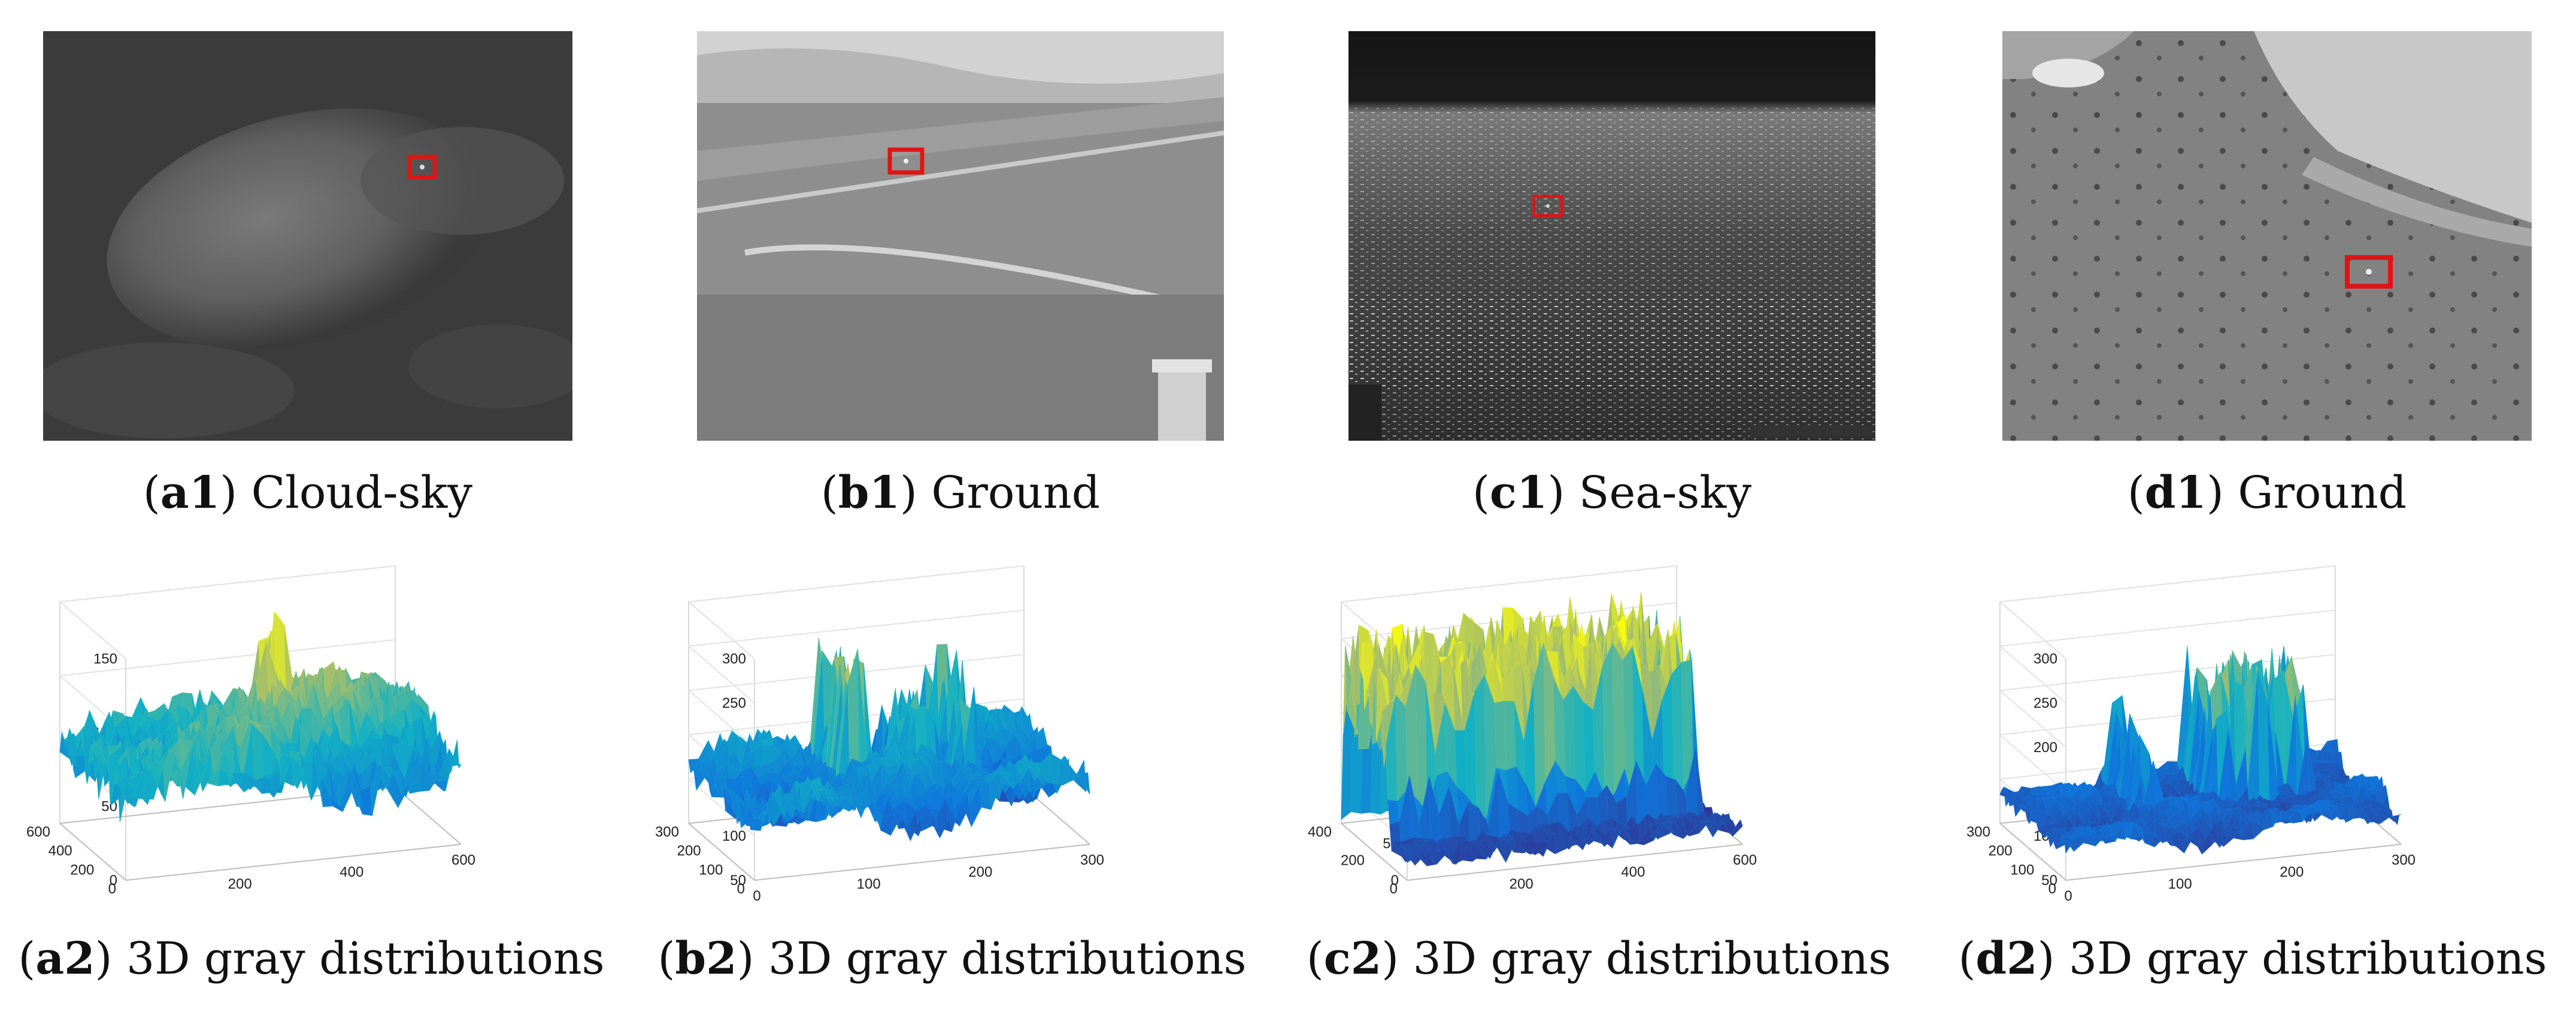  I want to click on surface-plot-a2: 1501005006004002000200400600, so click(312, 743).